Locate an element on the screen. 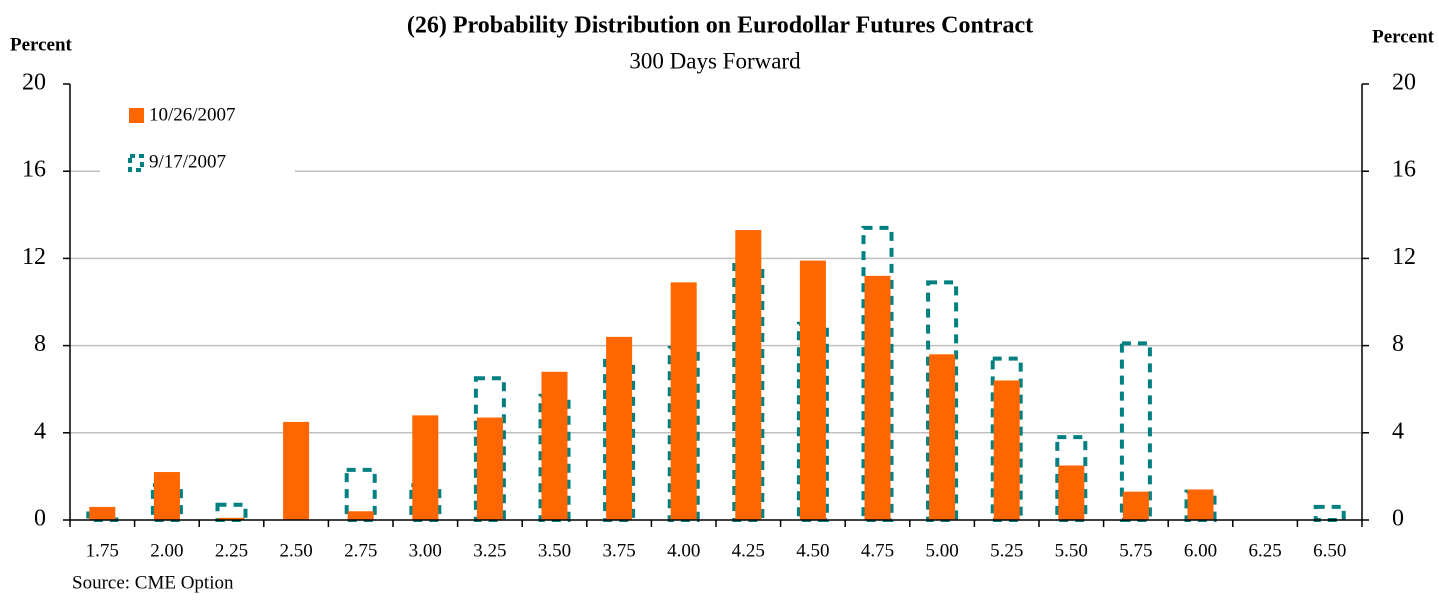 The image size is (1439, 611). y-axis-label: Percent is located at coordinates (41, 44).